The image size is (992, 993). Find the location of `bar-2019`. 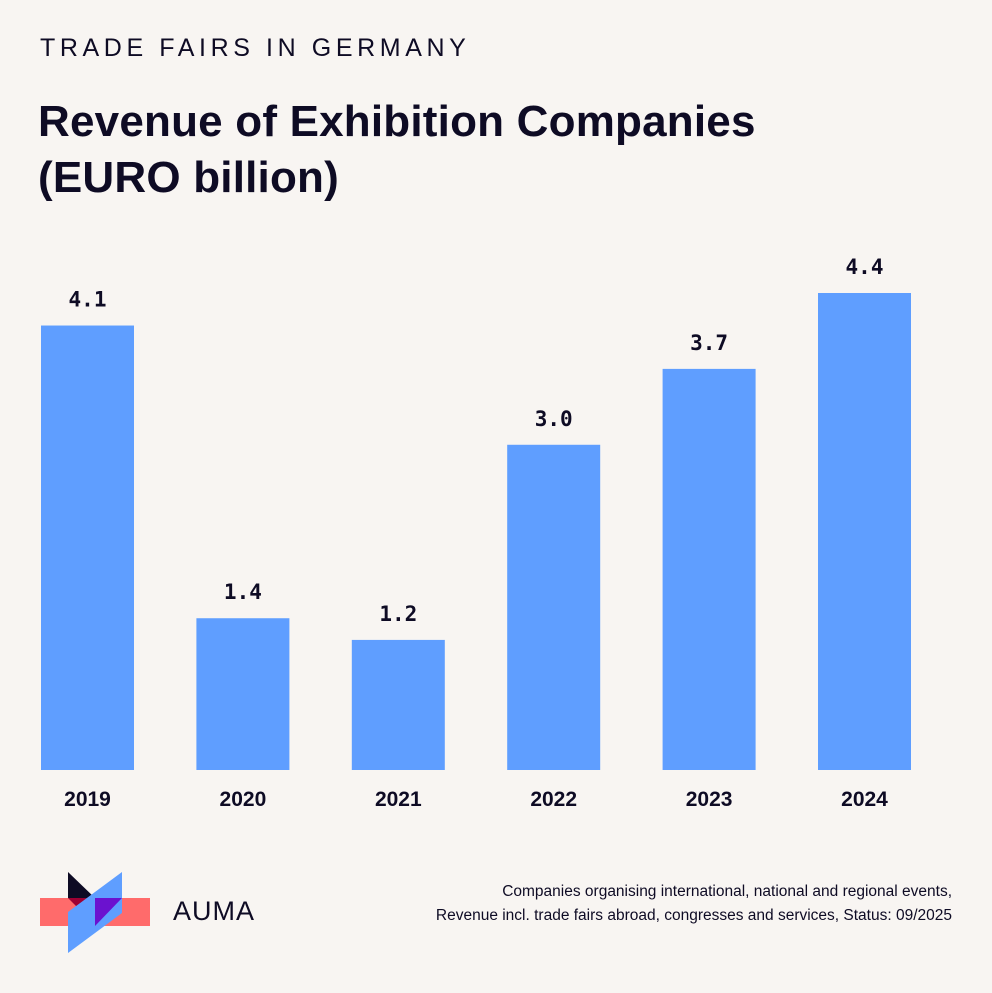

bar-2019 is located at coordinates (87, 547).